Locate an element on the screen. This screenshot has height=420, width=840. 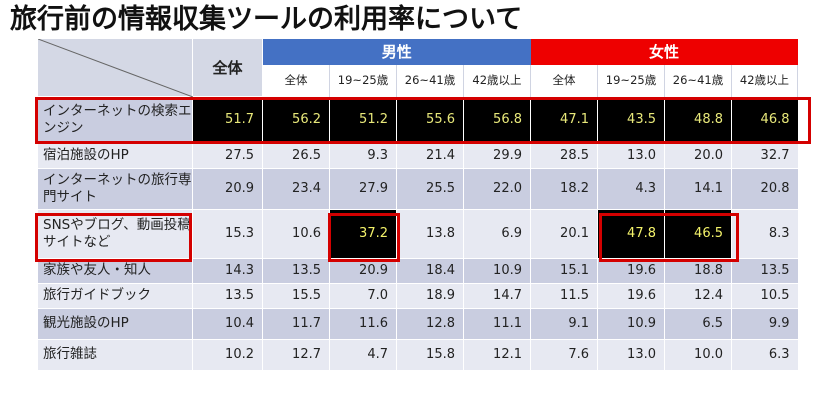
value-cell: 48.8 is located at coordinates (698, 119).